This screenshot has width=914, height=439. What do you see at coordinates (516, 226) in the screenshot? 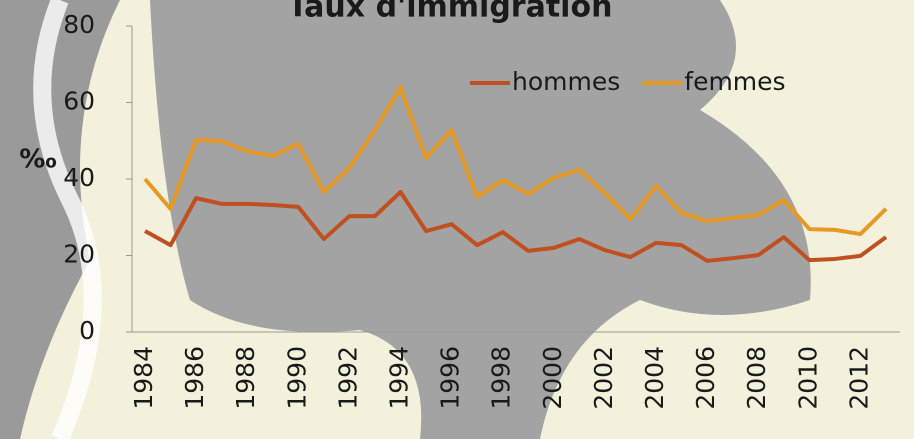
I see `series-line` at bounding box center [516, 226].